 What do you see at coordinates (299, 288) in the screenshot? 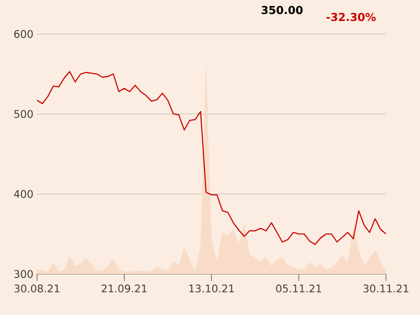
I see `x-tick-label: 05.11.21` at bounding box center [299, 288].